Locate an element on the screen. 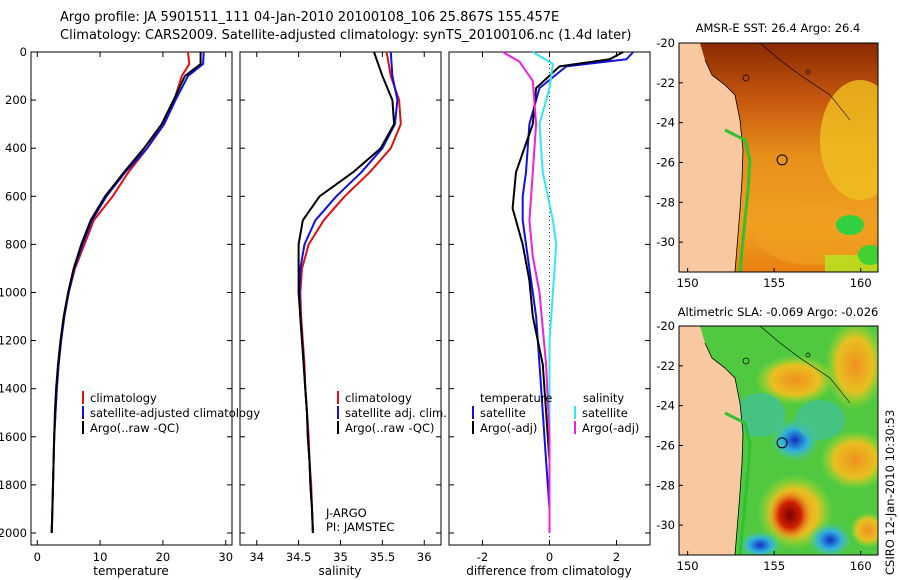  y-tick-label: 2000 is located at coordinates (13, 533).